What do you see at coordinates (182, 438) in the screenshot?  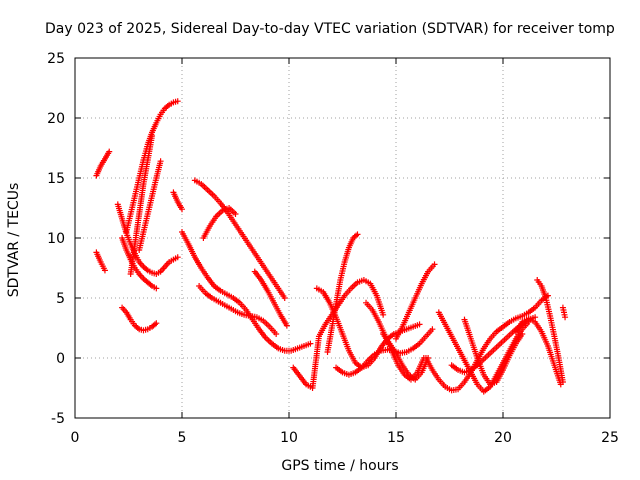 I see `x-tick-label: 5` at bounding box center [182, 438].